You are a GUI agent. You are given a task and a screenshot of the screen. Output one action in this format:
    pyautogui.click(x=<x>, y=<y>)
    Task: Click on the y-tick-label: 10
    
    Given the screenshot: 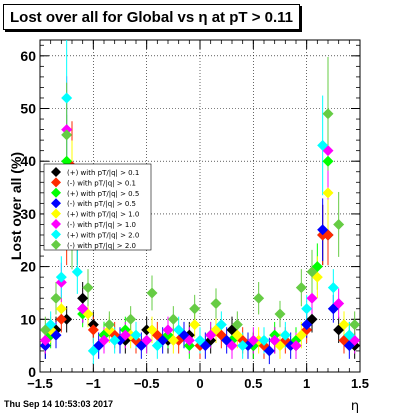 What is the action you would take?
    pyautogui.click(x=28, y=319)
    